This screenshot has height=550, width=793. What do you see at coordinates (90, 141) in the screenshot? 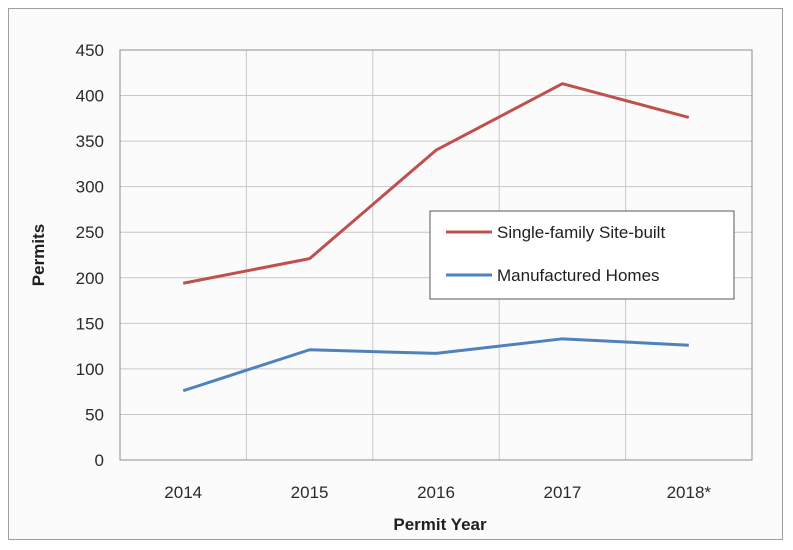
I see `y-tick-label: 350` at bounding box center [90, 141].